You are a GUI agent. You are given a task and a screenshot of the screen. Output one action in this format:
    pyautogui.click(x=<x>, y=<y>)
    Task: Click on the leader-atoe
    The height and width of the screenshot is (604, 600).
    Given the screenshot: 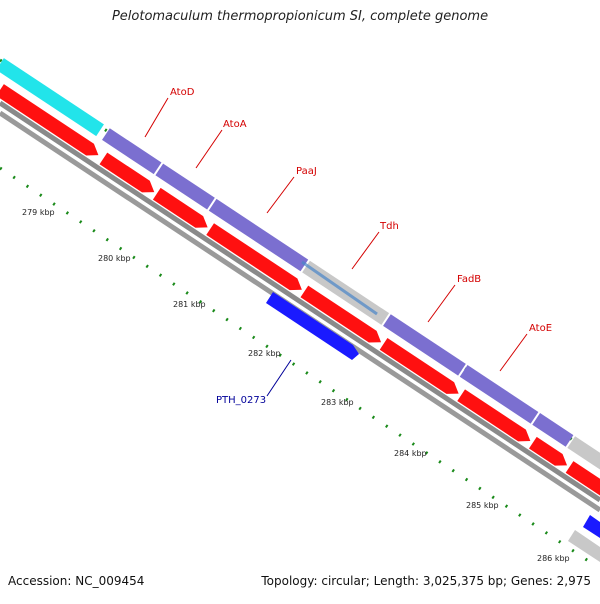 What is the action you would take?
    pyautogui.click(x=513, y=352)
    